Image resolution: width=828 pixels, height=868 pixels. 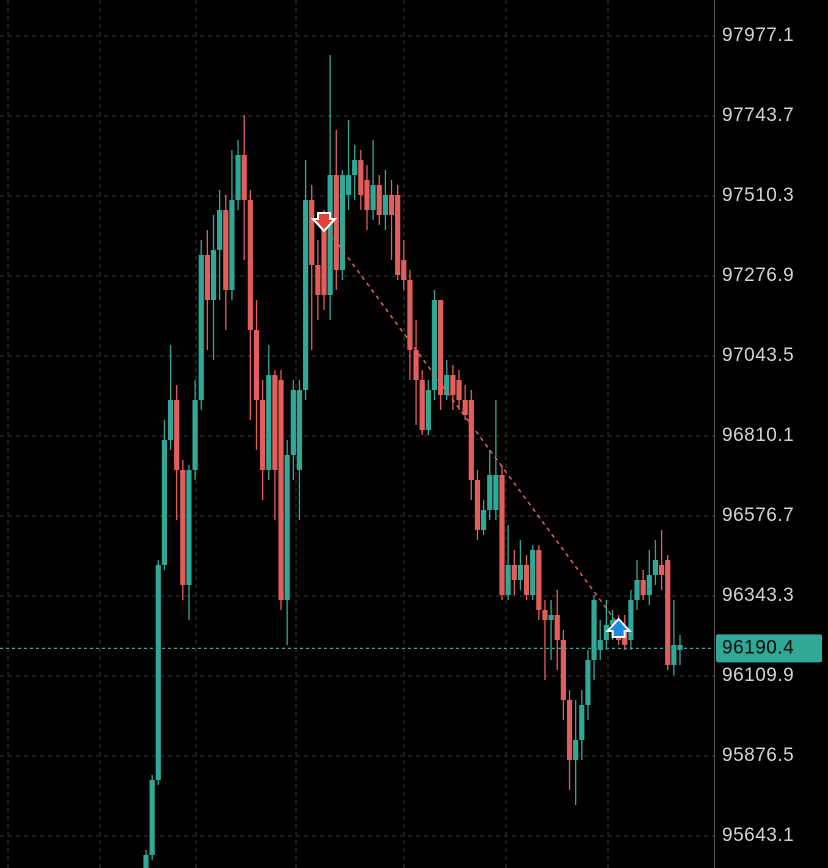 I want to click on y-tick-label: 97510.3, so click(x=758, y=195).